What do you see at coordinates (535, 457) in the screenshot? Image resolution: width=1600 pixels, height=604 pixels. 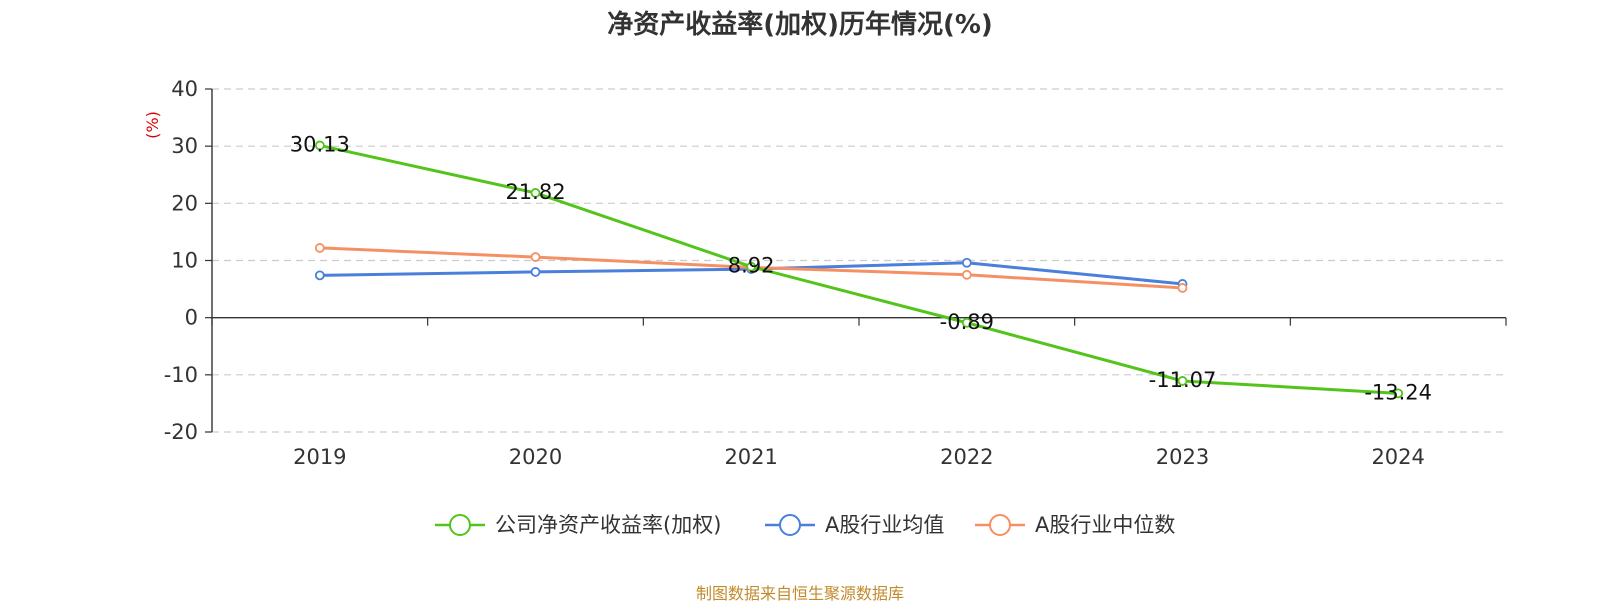 I see `x-tick-label-2020: 2020` at bounding box center [535, 457].